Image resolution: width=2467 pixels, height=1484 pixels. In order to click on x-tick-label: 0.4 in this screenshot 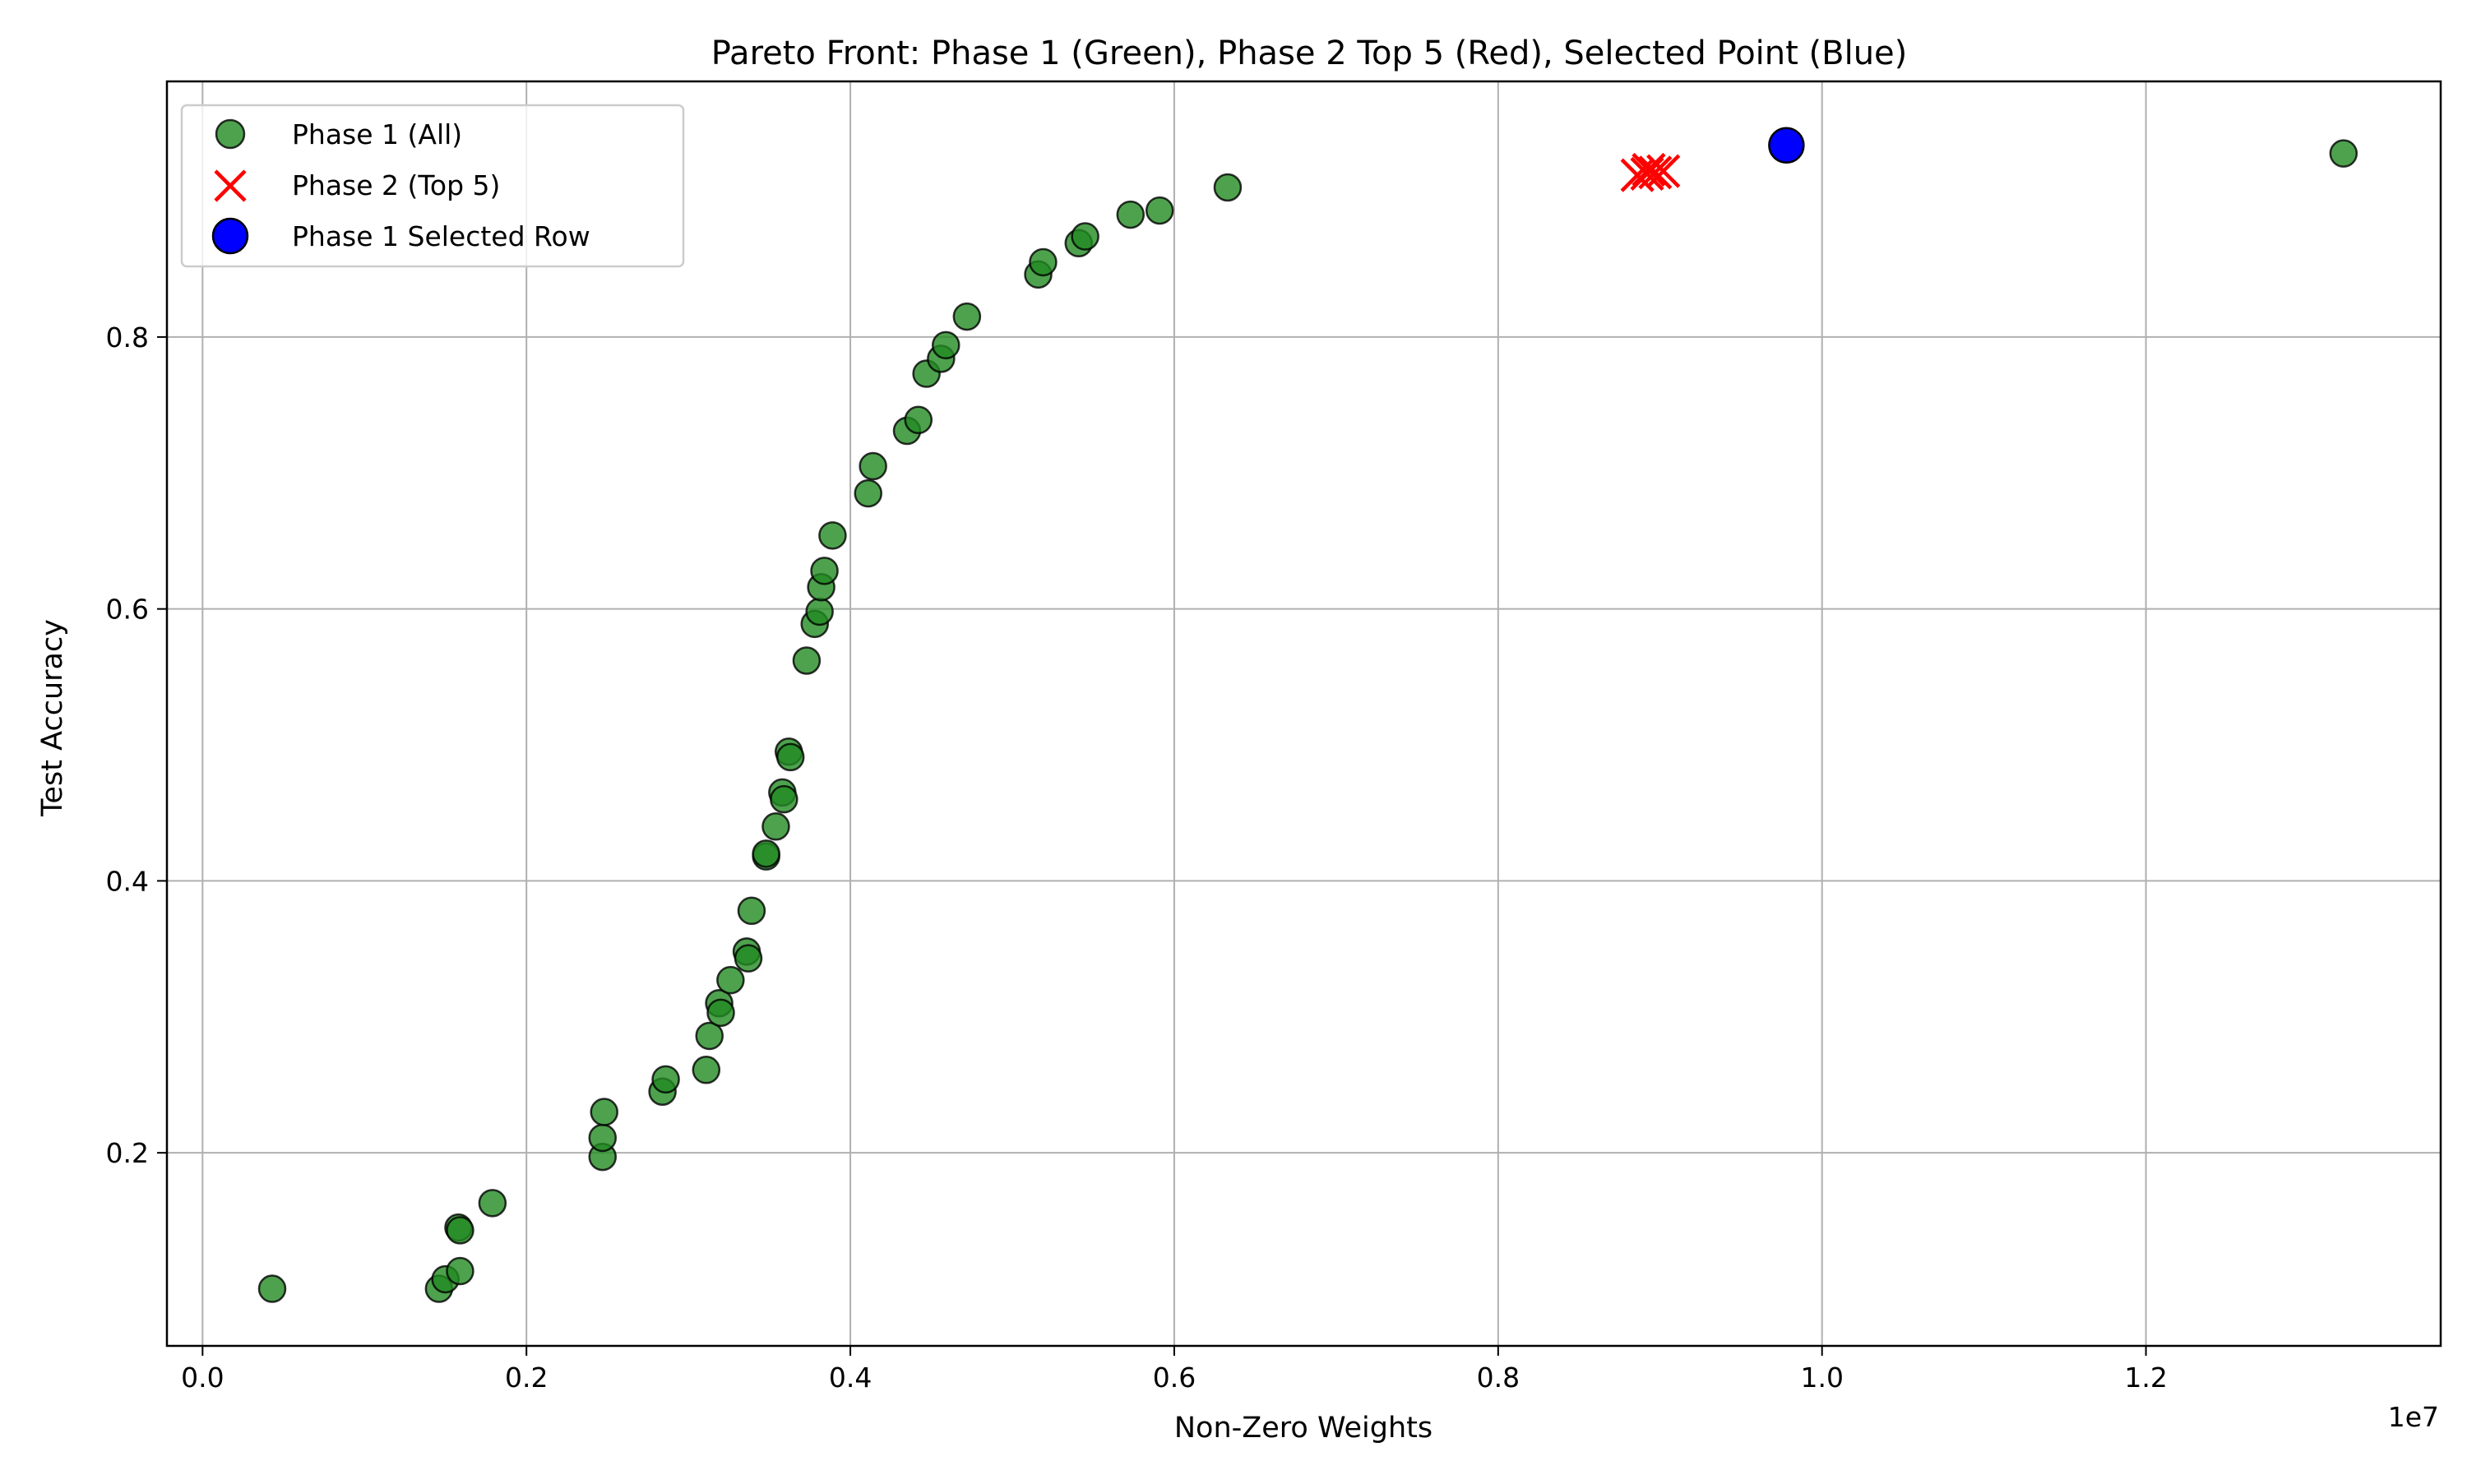, I will do `click(851, 1378)`.